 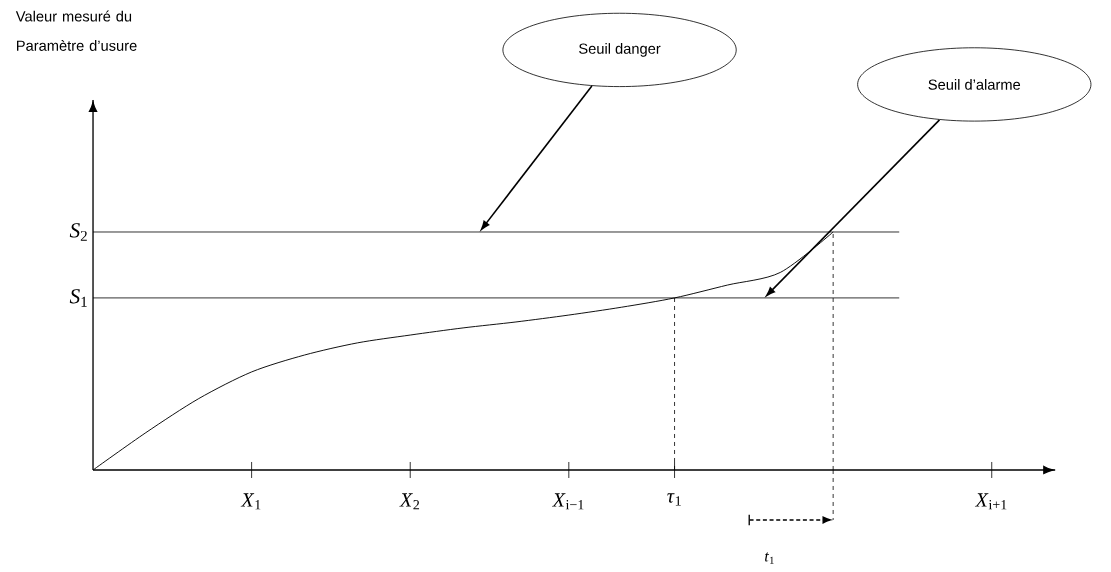 What do you see at coordinates (76, 30) in the screenshot?
I see `text: Valeur mesuré du Paramètre d’usure` at bounding box center [76, 30].